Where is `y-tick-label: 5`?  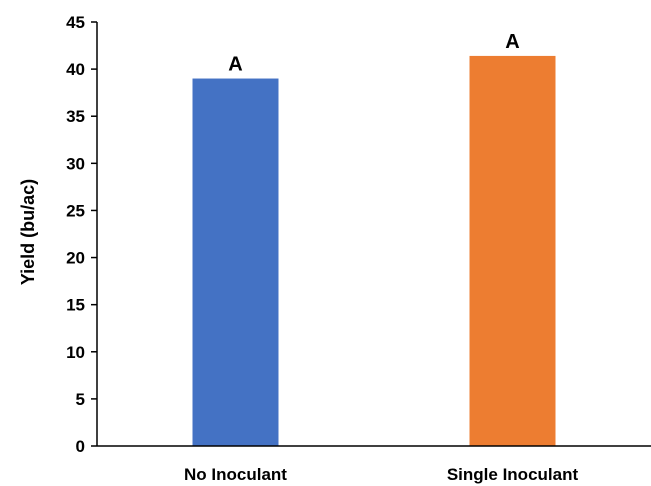 y-tick-label: 5 is located at coordinates (80, 399).